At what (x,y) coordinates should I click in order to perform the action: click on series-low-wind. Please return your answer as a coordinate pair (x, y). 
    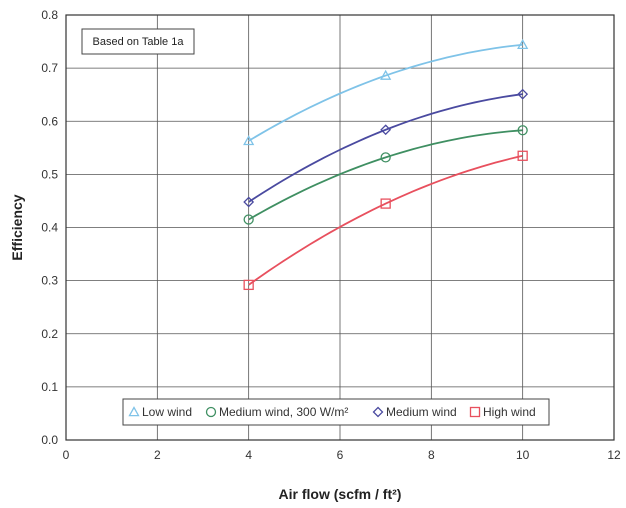
    Looking at the image, I should click on (386, 92).